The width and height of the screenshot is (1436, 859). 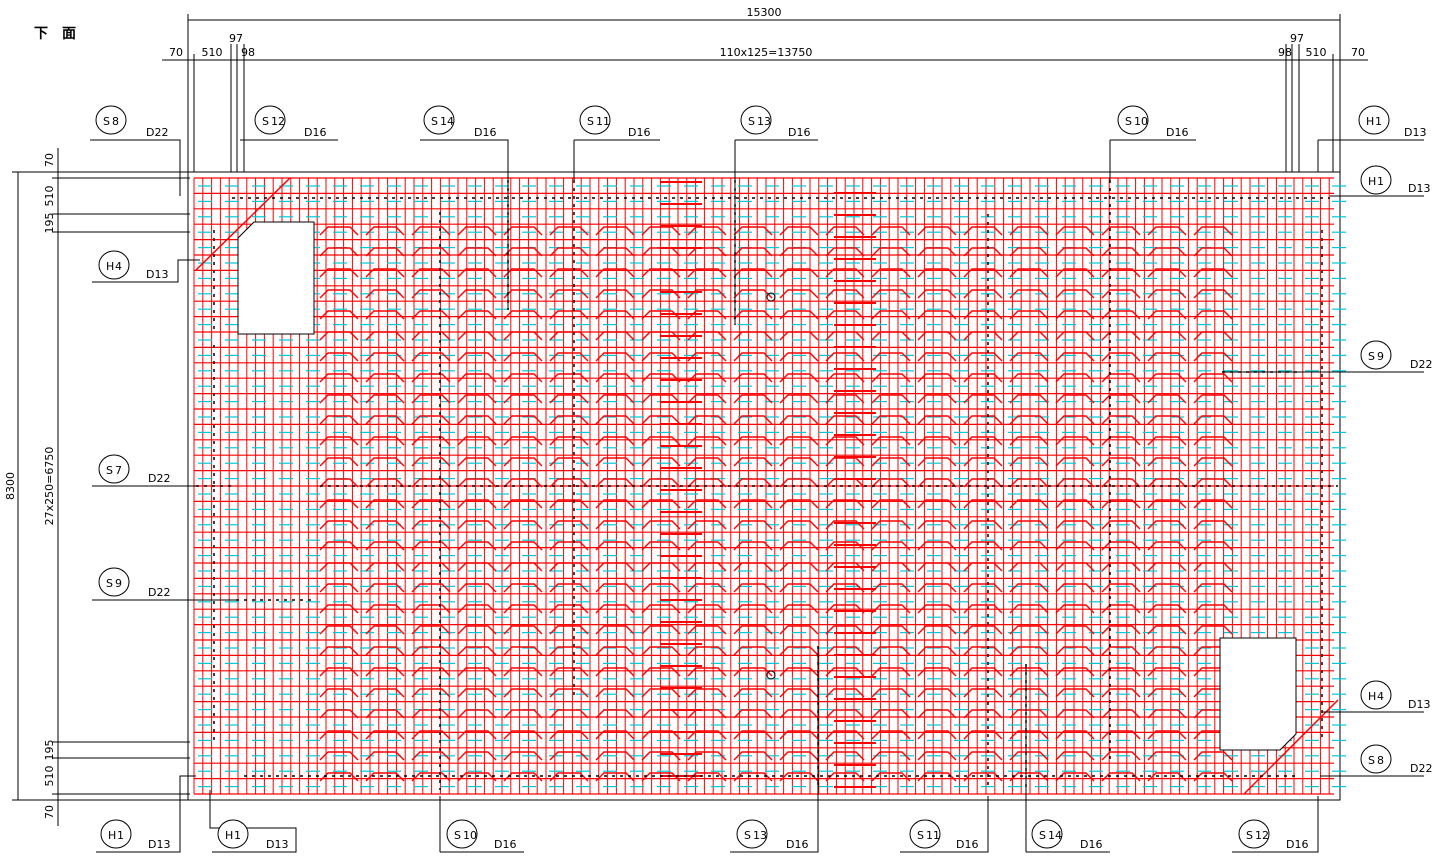 What do you see at coordinates (49, 776) in the screenshot?
I see `dim-v-bot-edge: 510` at bounding box center [49, 776].